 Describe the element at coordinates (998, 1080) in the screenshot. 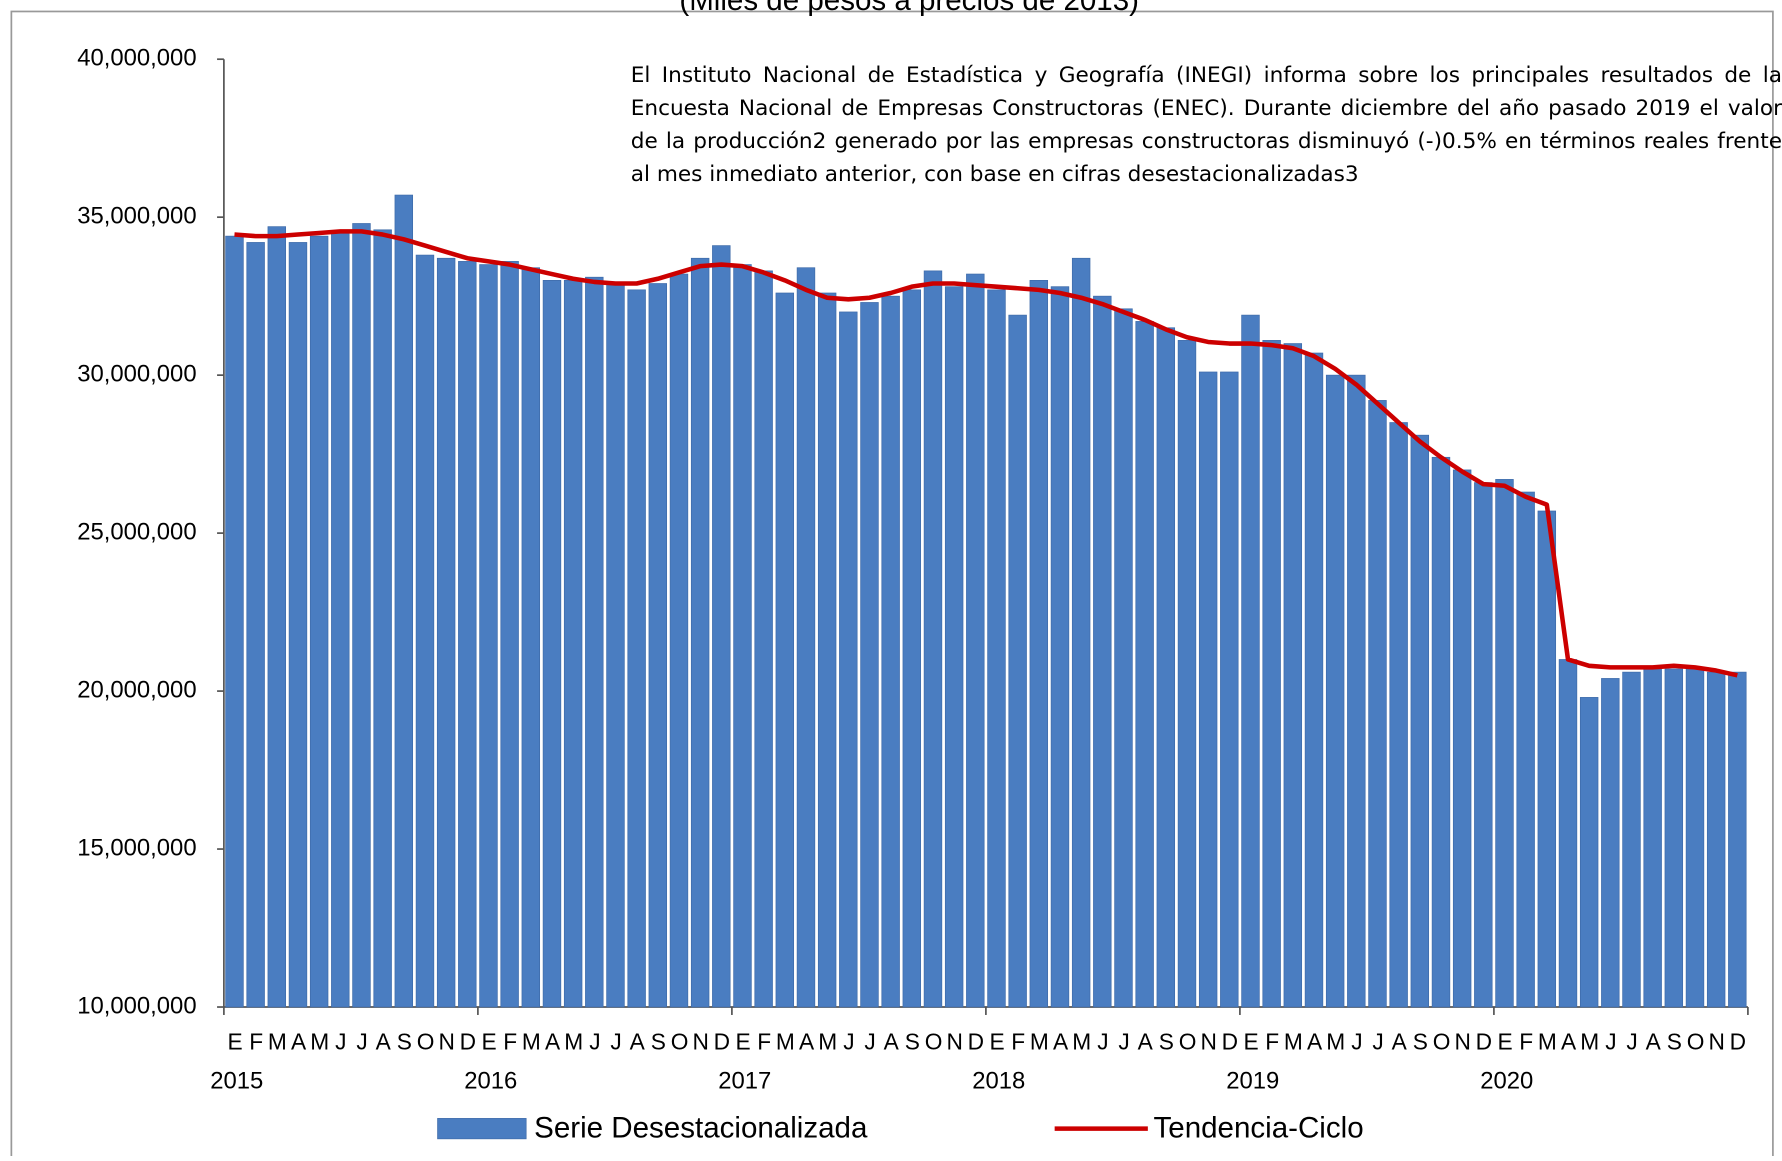

I see `year-label: 2018` at that location.